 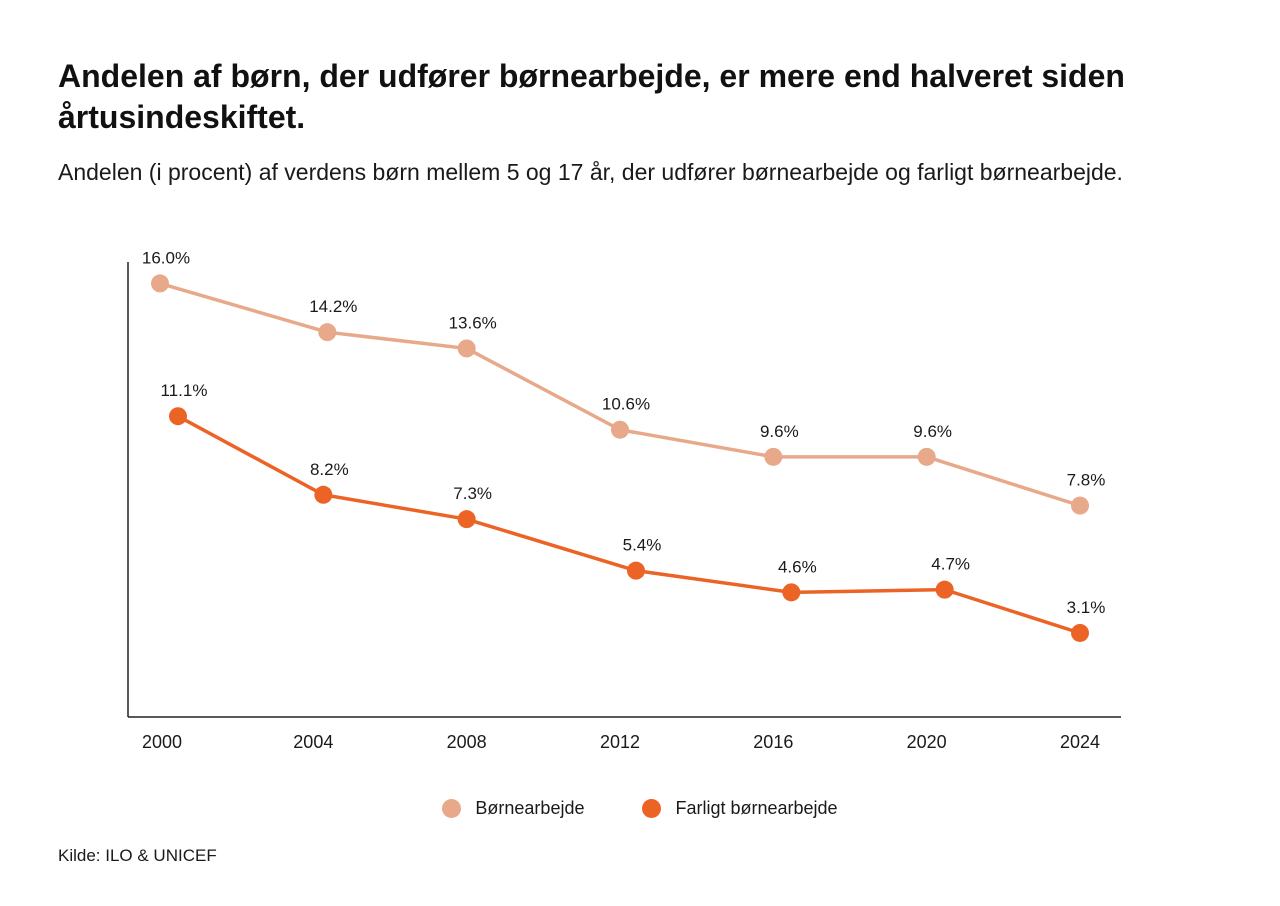 I want to click on legend-swatch-light, so click(x=452, y=808).